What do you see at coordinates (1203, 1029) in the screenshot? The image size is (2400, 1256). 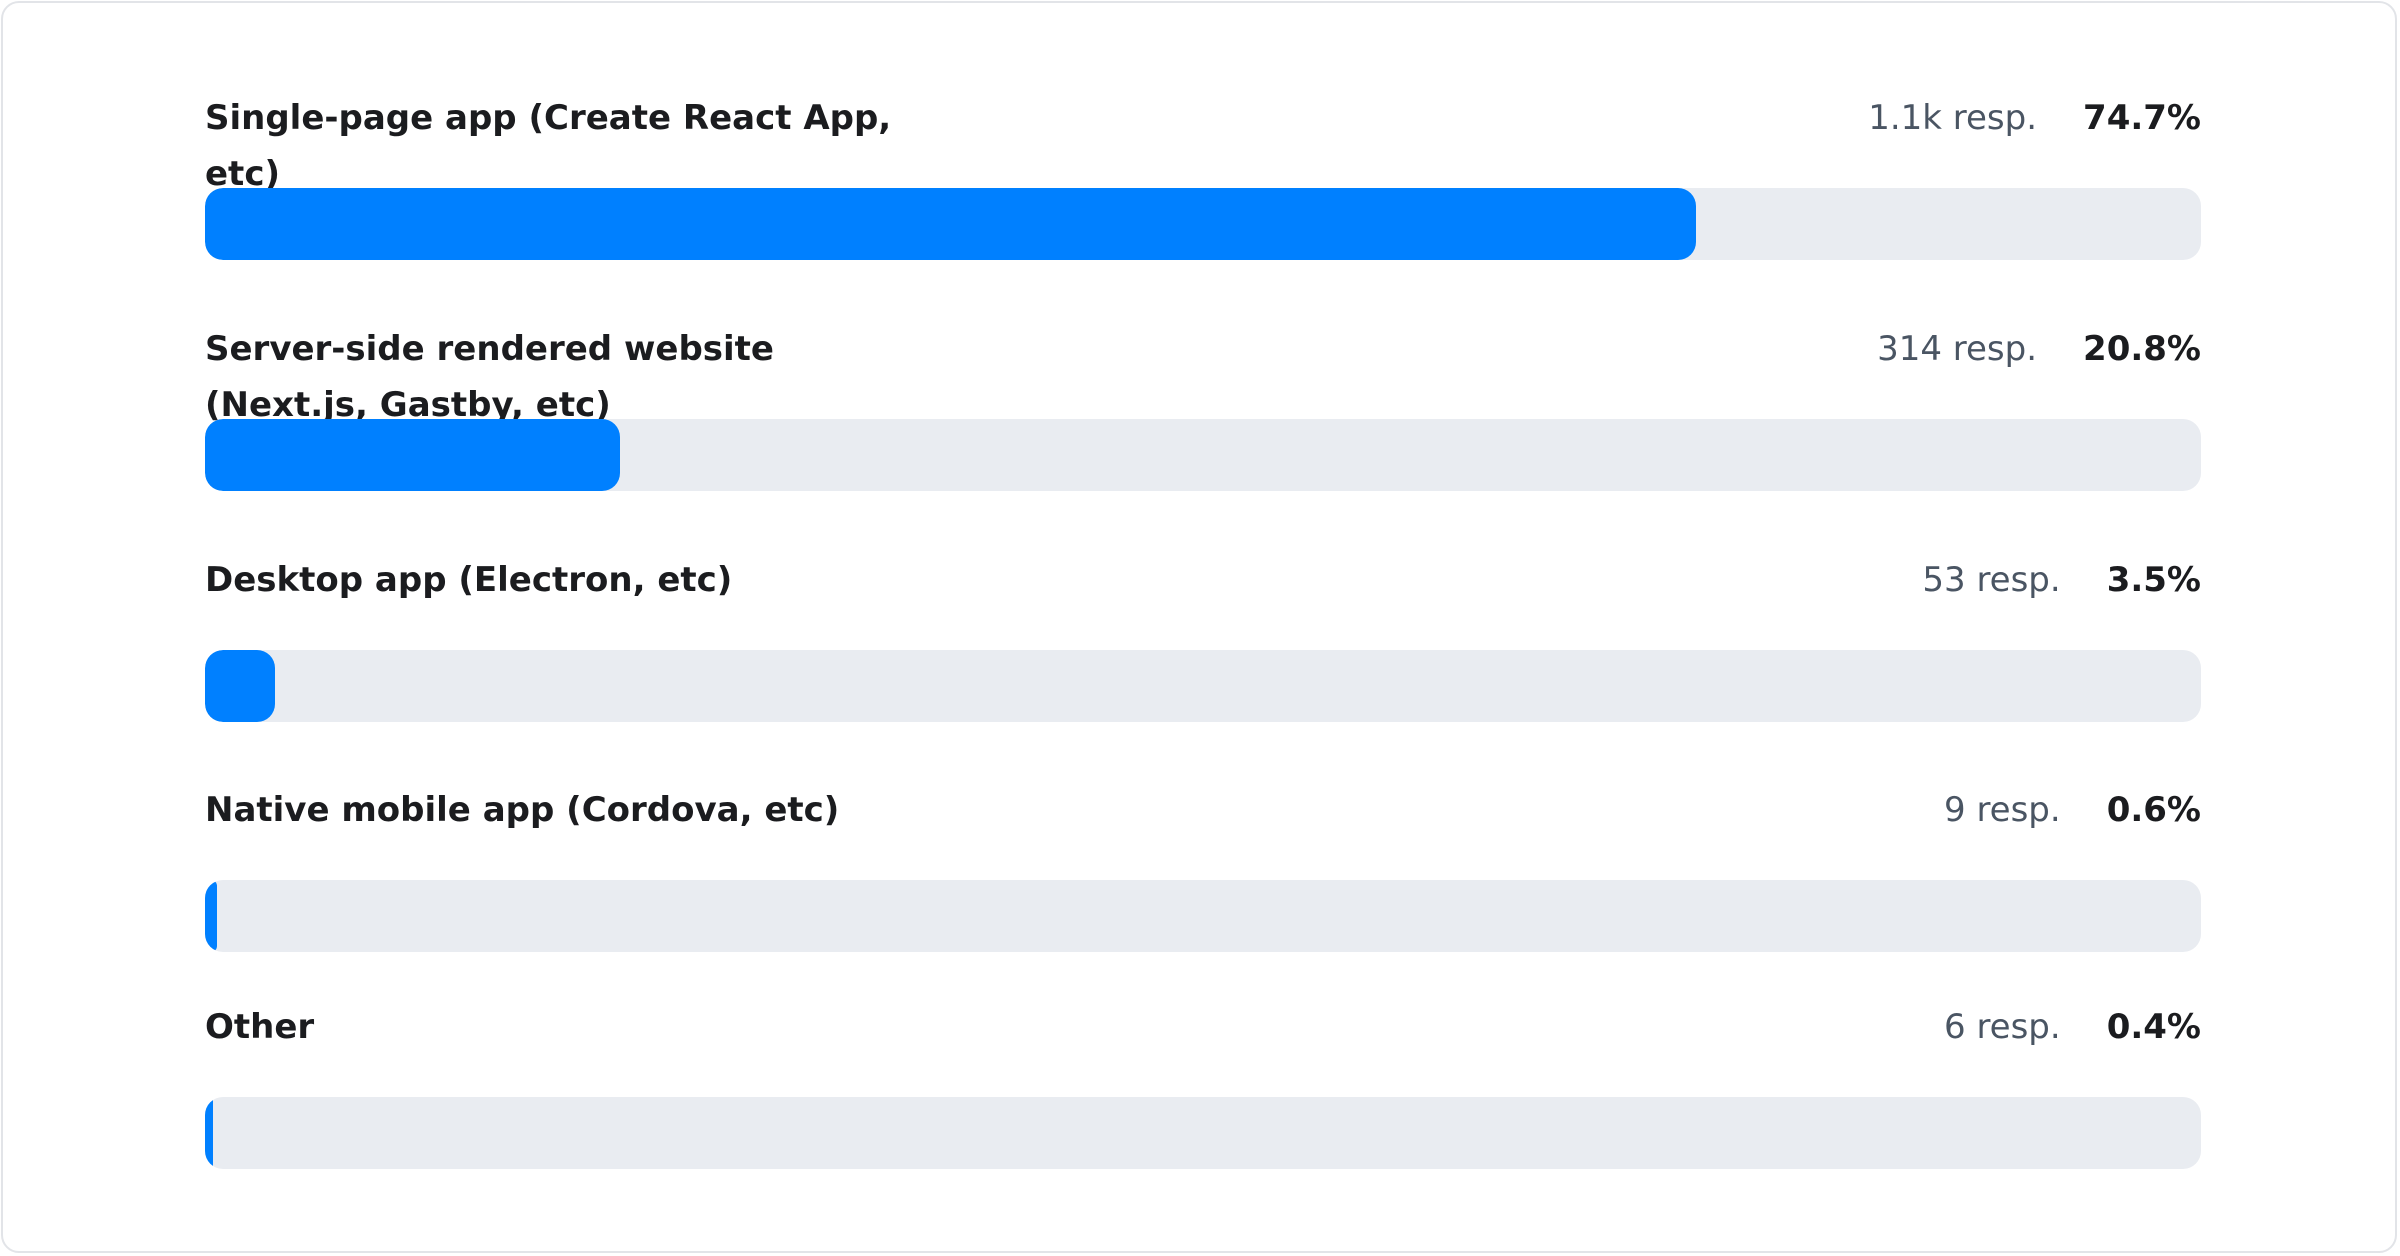 I see `result-header: Other 6 resp. 0.4%` at bounding box center [1203, 1029].